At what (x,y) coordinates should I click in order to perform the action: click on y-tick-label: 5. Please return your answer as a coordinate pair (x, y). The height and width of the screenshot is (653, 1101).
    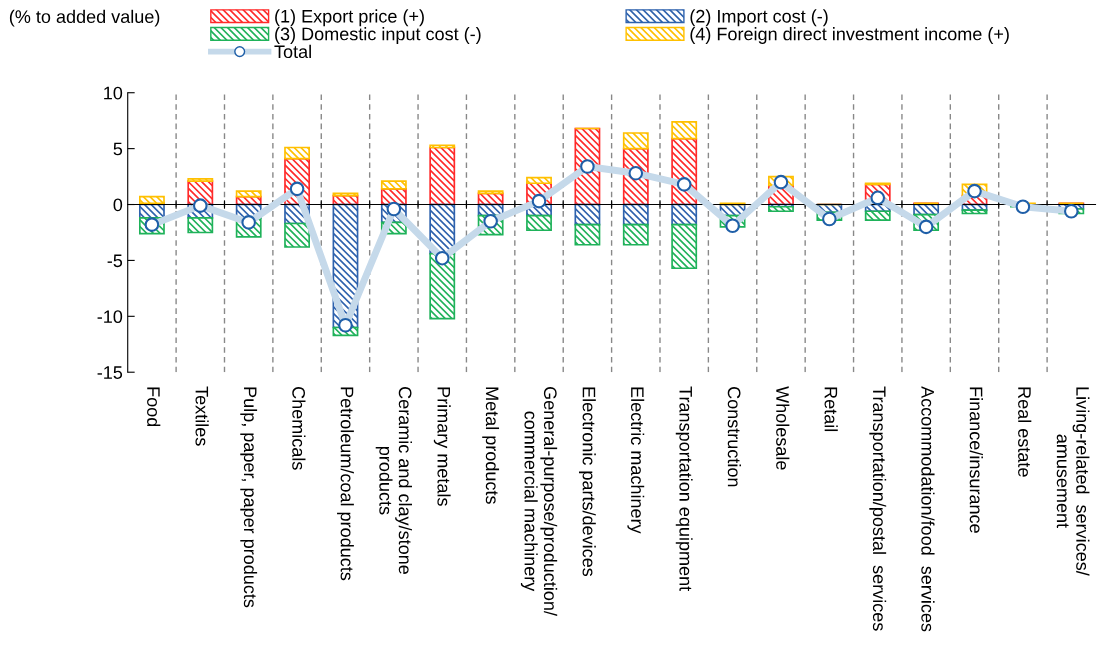
    Looking at the image, I should click on (118, 149).